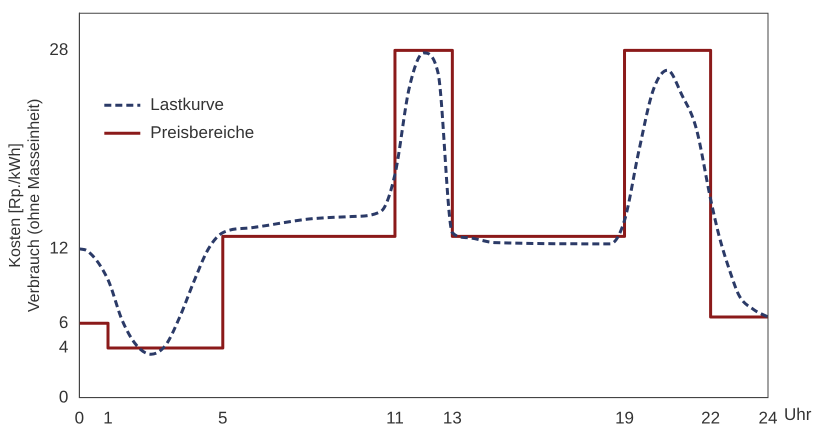  Describe the element at coordinates (710, 418) in the screenshot. I see `x-tick-label: 22` at that location.